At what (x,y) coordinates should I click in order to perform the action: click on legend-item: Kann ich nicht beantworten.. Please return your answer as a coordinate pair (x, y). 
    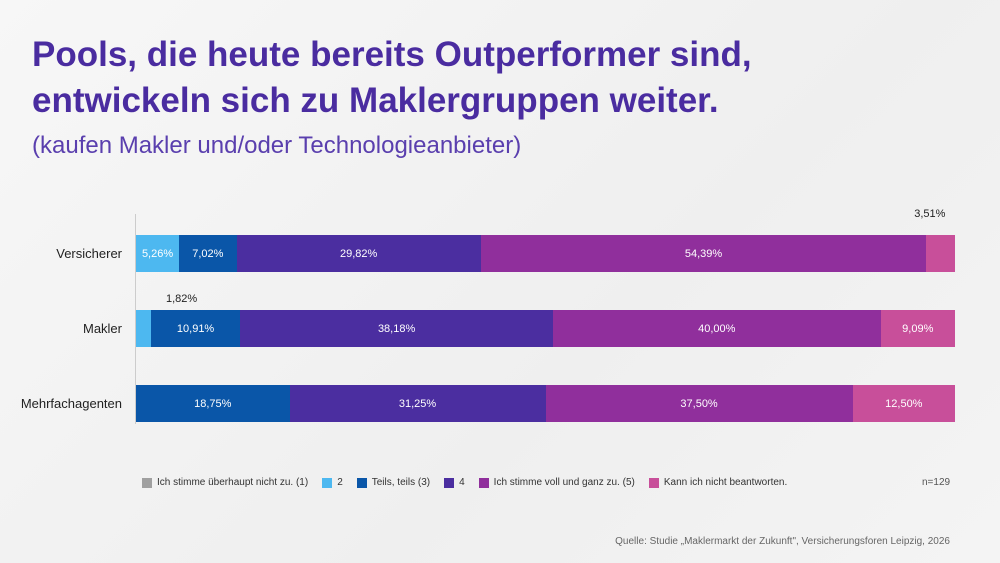
    Looking at the image, I should click on (718, 482).